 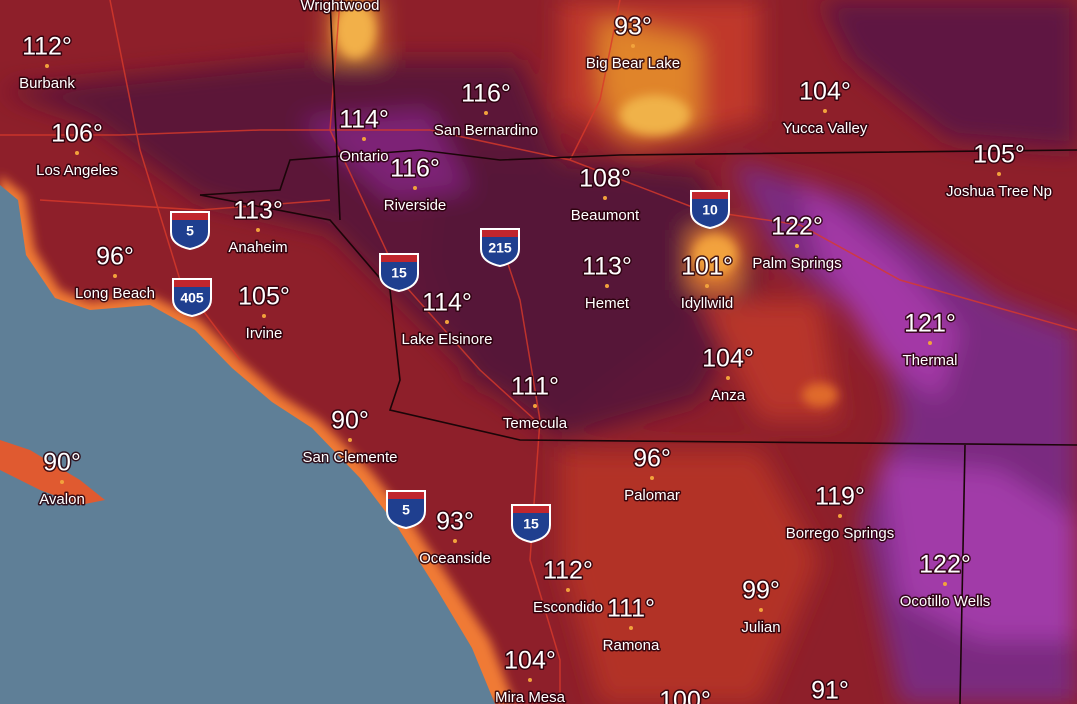 I want to click on place-name: Joshua Tree Np, so click(x=999, y=191).